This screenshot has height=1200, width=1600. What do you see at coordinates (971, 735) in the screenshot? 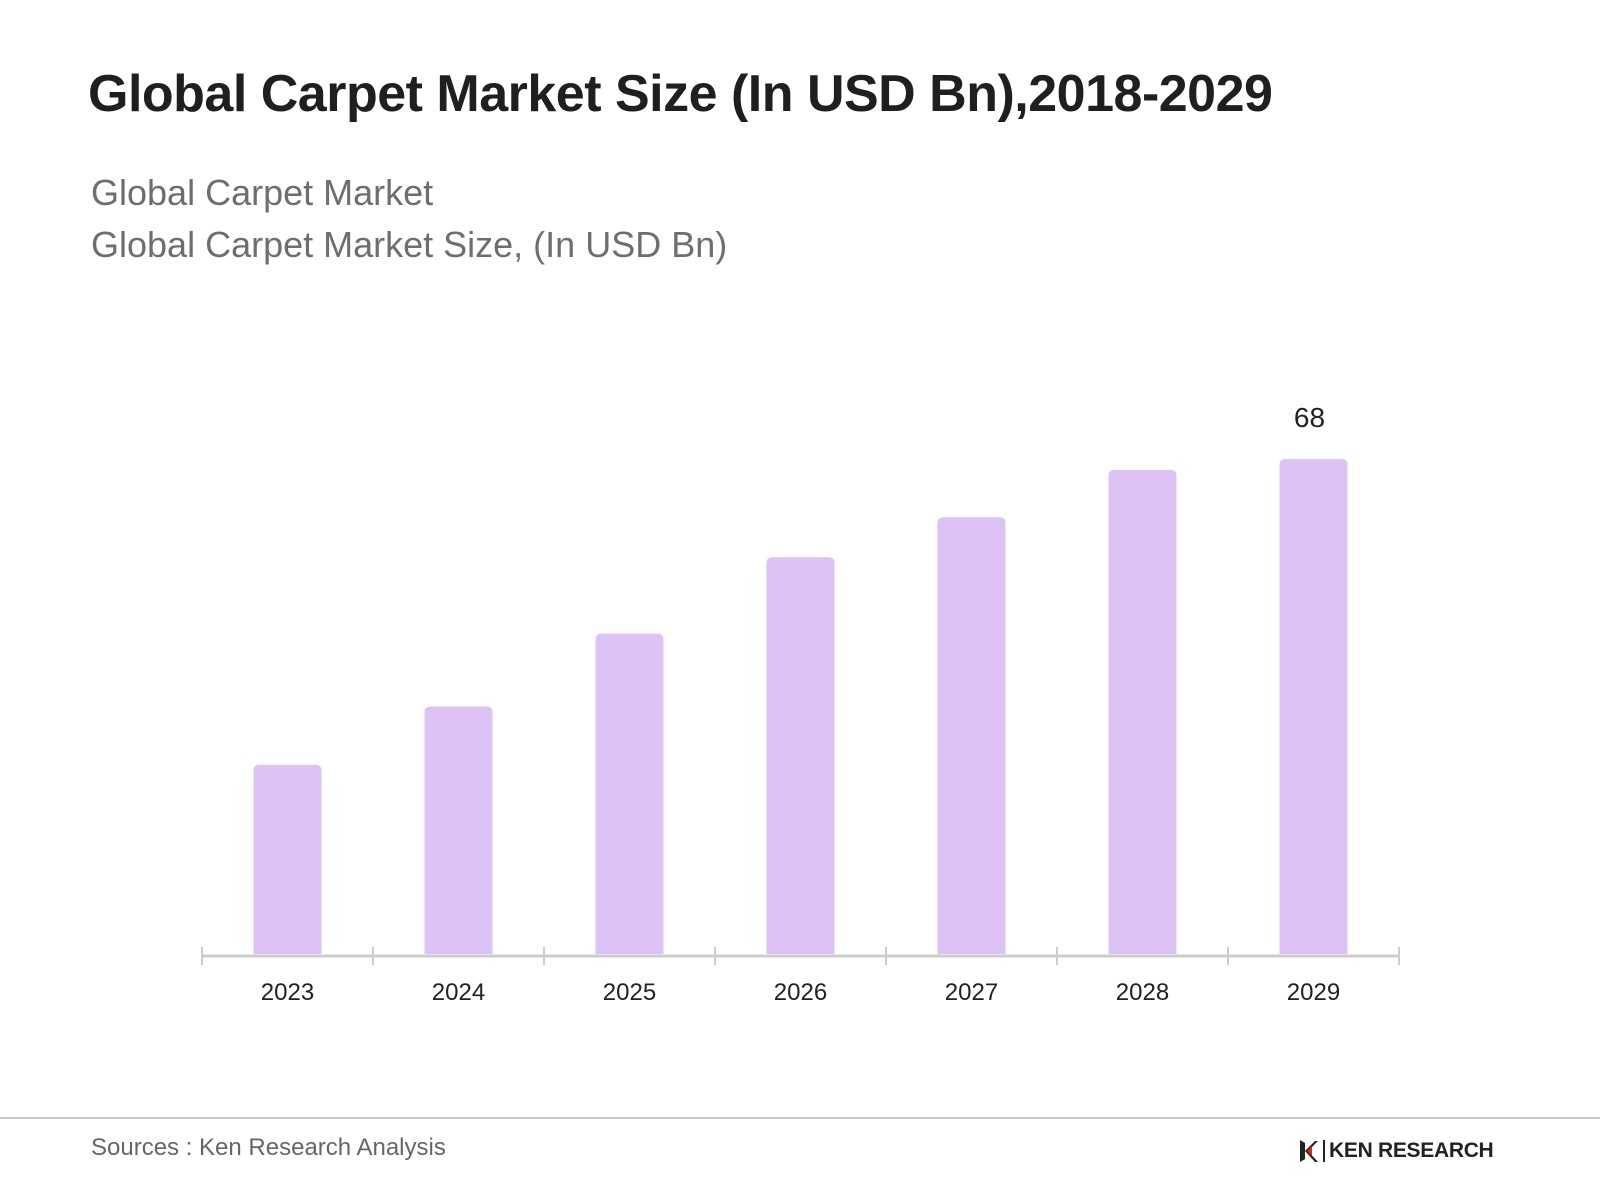
I see `bar-2027` at bounding box center [971, 735].